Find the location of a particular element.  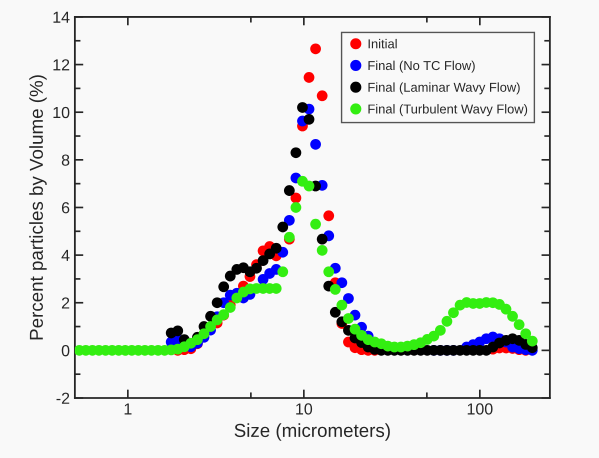

x-tick-label: 1 is located at coordinates (128, 408).